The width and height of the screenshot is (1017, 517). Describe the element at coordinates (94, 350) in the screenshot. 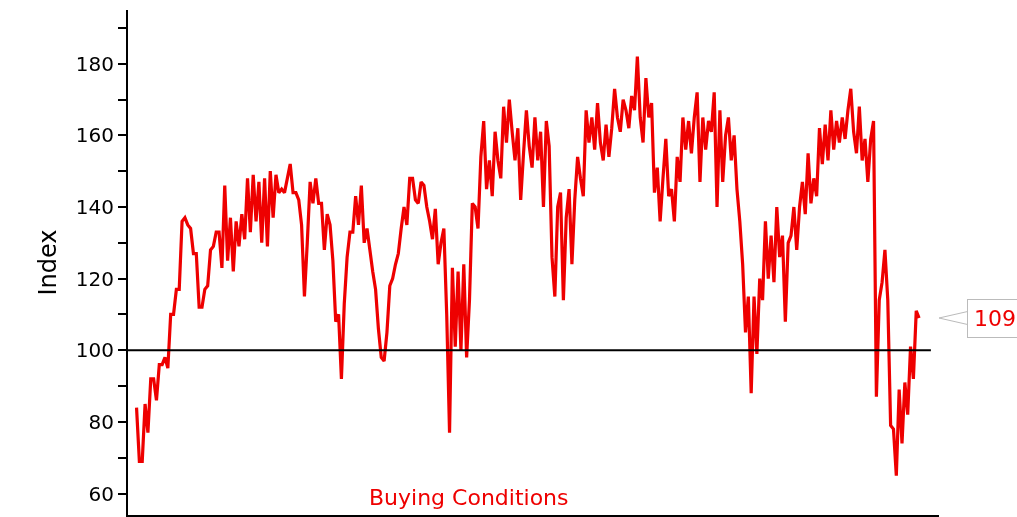

I see `y-tick-label: 100` at that location.